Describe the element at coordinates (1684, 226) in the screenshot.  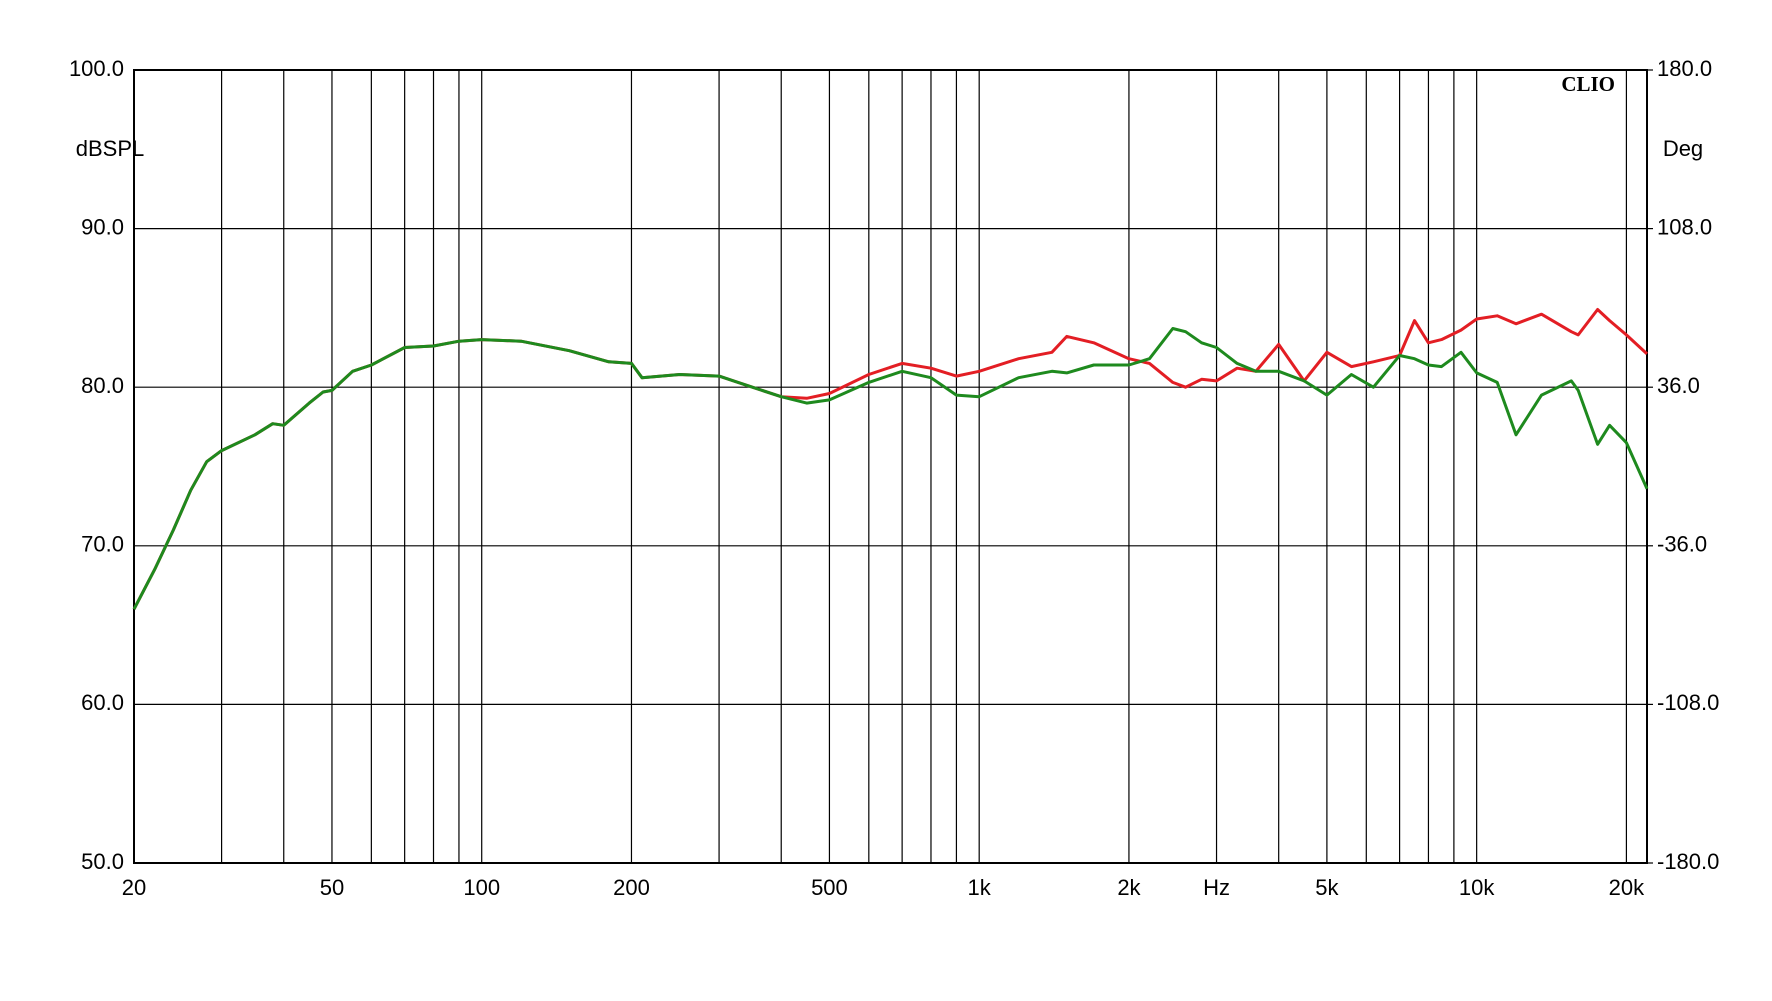
I see `y2-tick-label: 108.0` at that location.